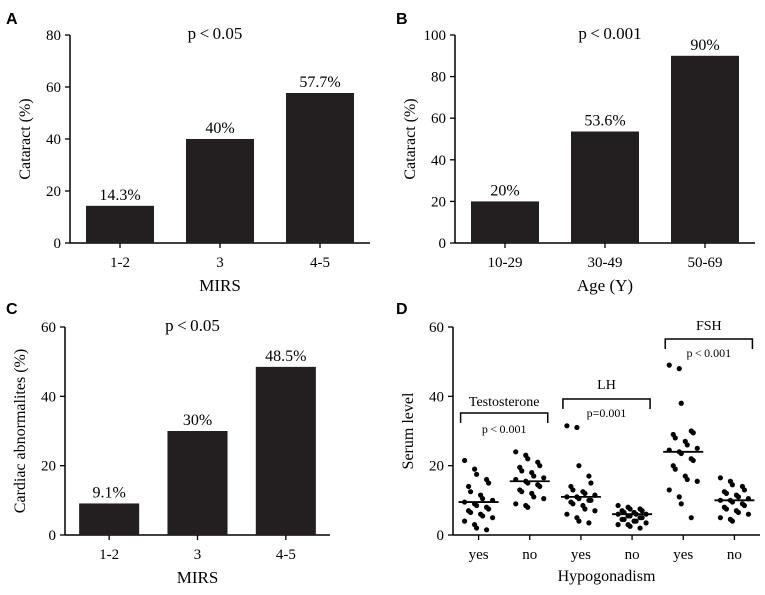  I want to click on bracket-label: Testosterone, so click(504, 402).